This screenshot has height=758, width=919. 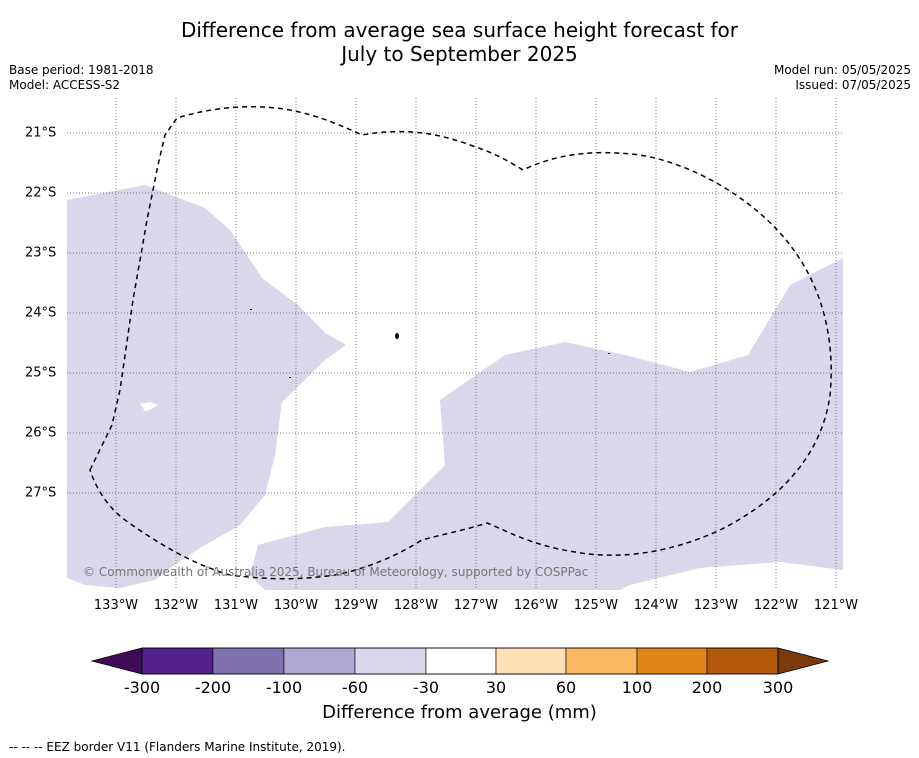 I want to click on lat-label-23: 23°S, so click(x=41, y=253).